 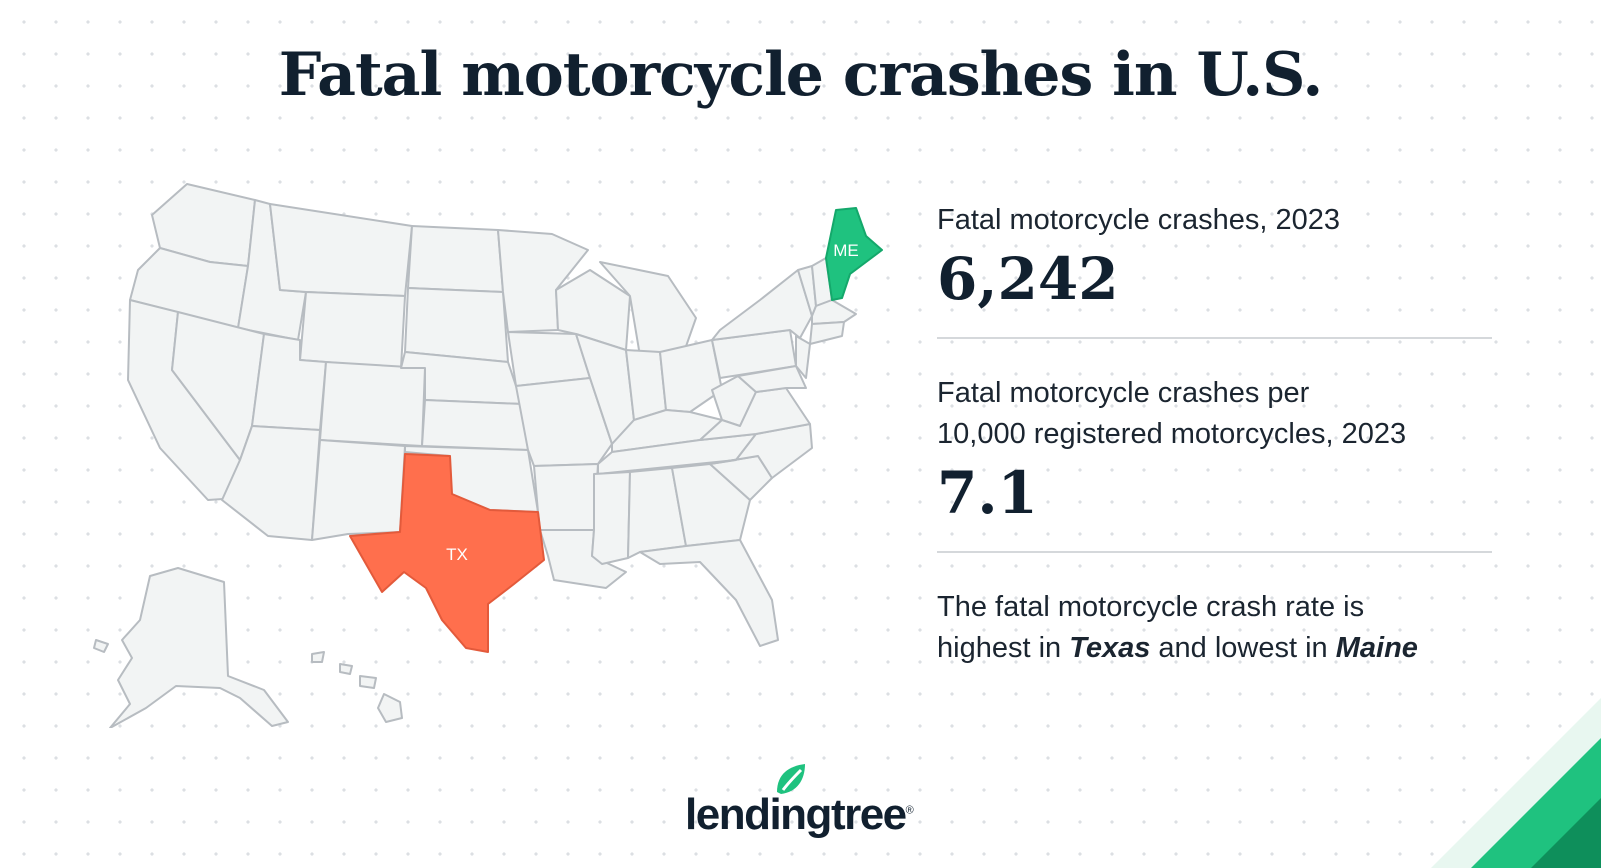 What do you see at coordinates (803, 357) in the screenshot?
I see `state-new-jersey` at bounding box center [803, 357].